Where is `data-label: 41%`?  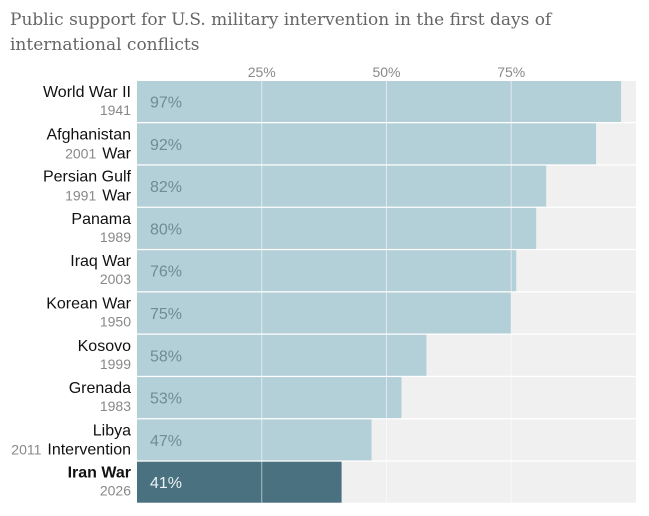
data-label: 41% is located at coordinates (166, 483).